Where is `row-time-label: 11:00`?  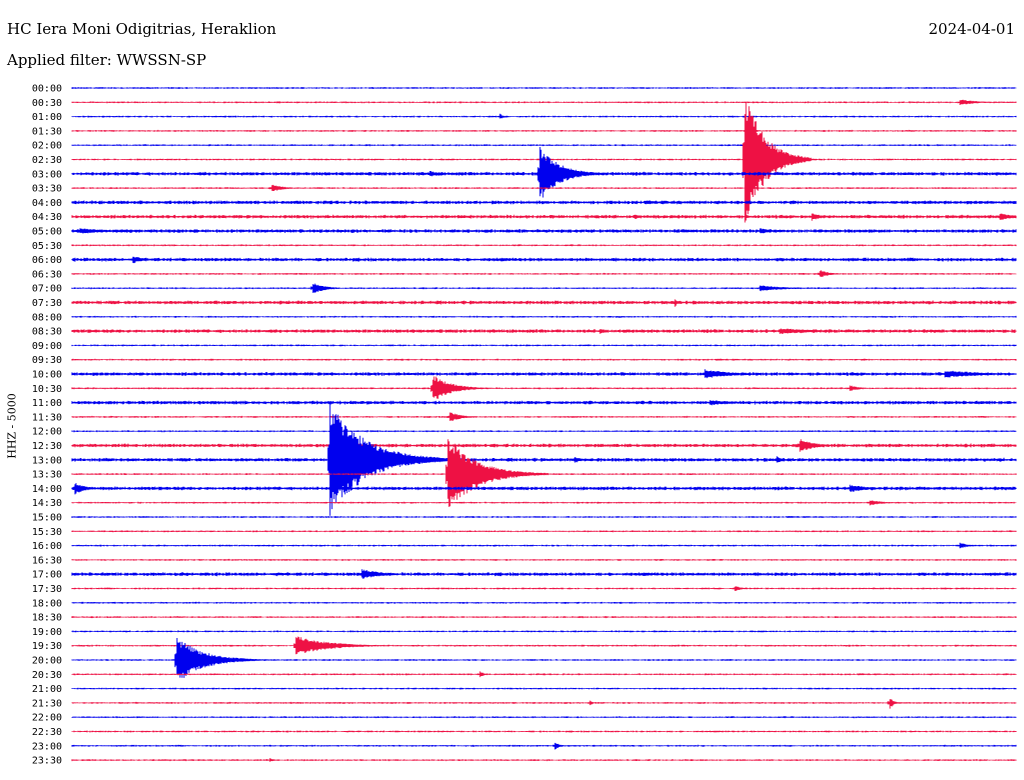 row-time-label: 11:00 is located at coordinates (47, 403).